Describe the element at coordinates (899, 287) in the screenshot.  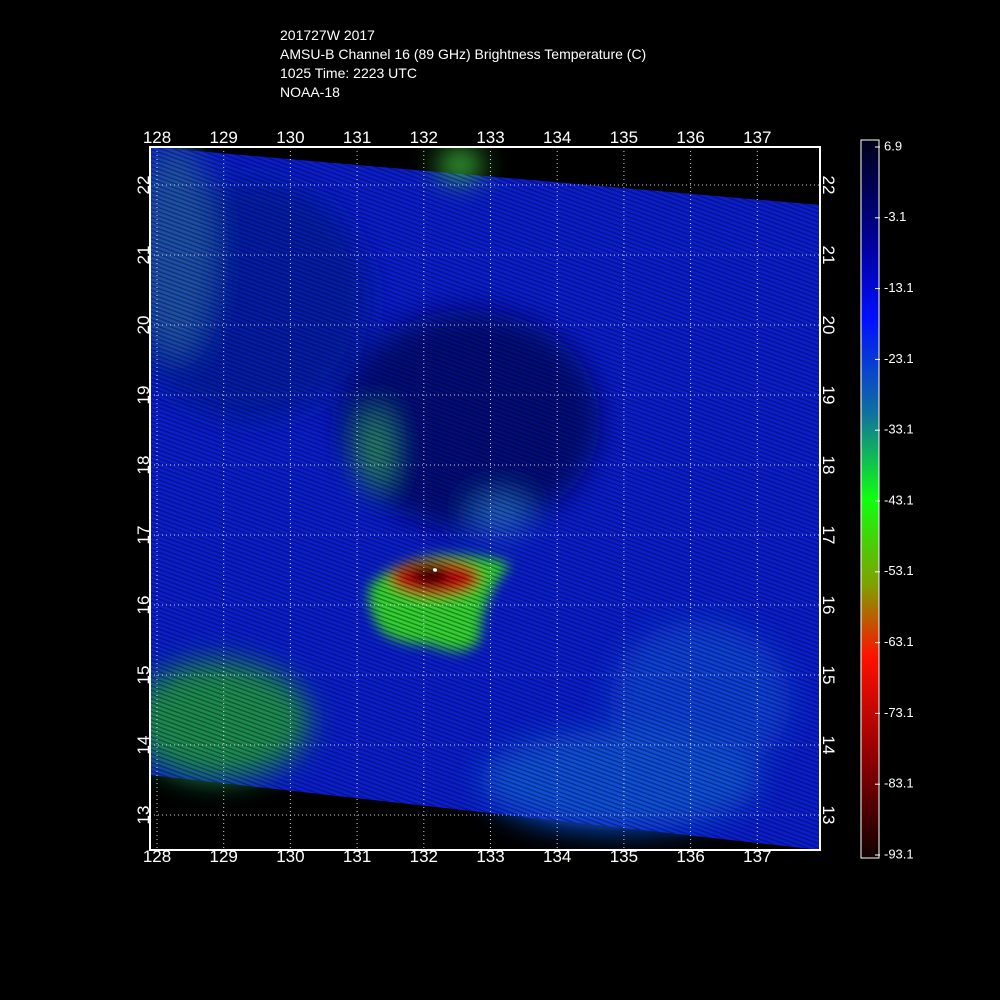
I see `colorbar-label: -13.1` at that location.